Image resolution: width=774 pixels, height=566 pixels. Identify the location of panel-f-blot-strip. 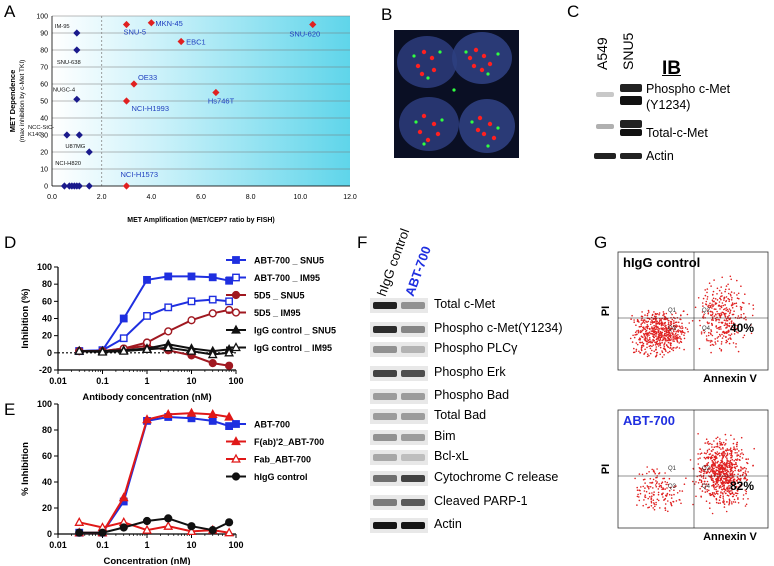
(399, 502).